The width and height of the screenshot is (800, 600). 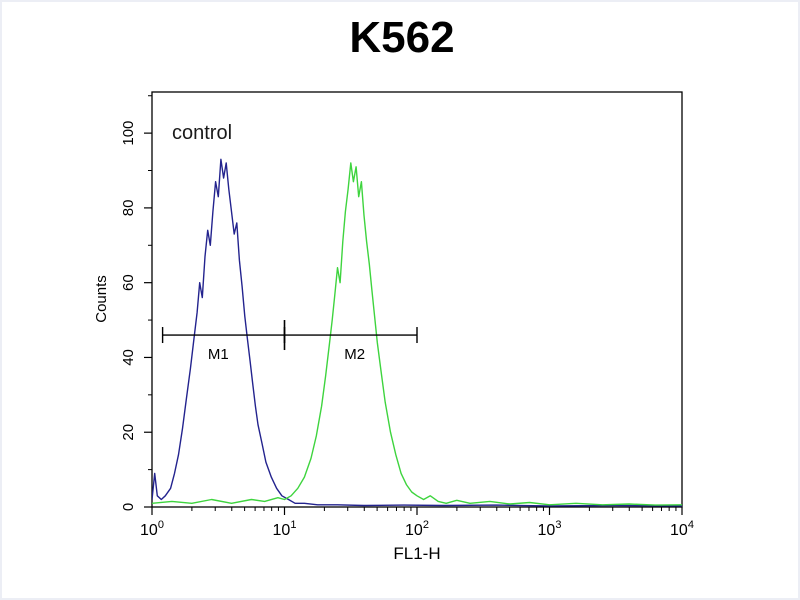 What do you see at coordinates (152, 529) in the screenshot?
I see `x-tick-label: 10⁰` at bounding box center [152, 529].